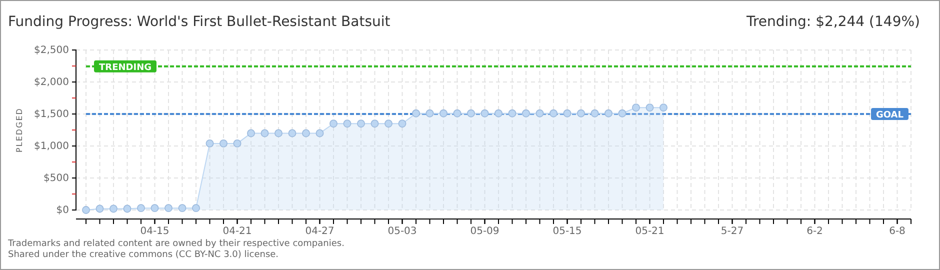 Image resolution: width=940 pixels, height=270 pixels. Describe the element at coordinates (814, 232) in the screenshot. I see `x-tick-label: 6-2` at that location.